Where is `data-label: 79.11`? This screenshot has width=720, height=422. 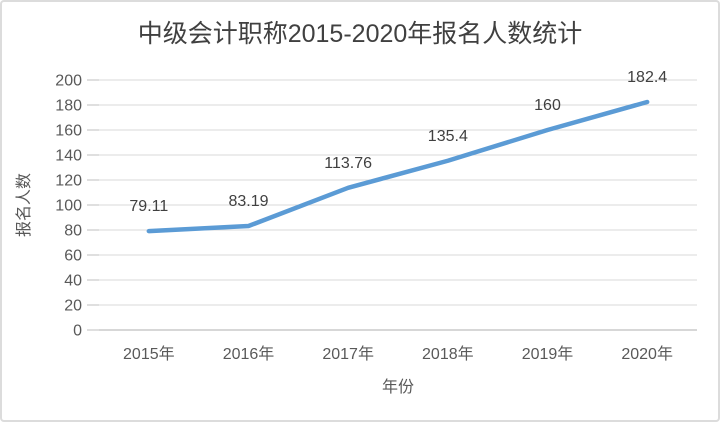 data-label: 79.11 is located at coordinates (148, 206).